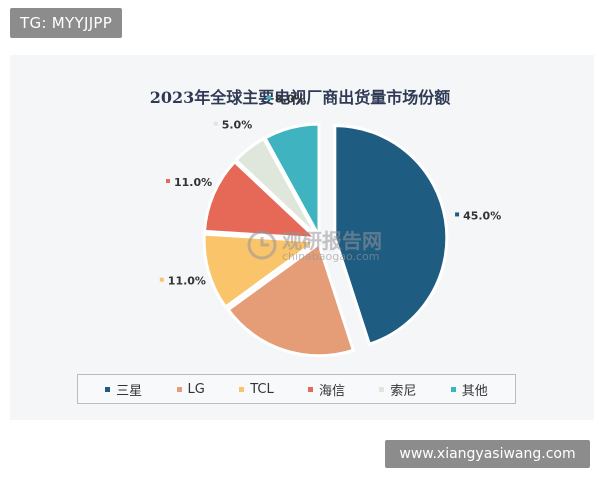 The width and height of the screenshot is (600, 480). What do you see at coordinates (237, 125) in the screenshot?
I see `slice-value-label-4: 5.0%` at bounding box center [237, 125].